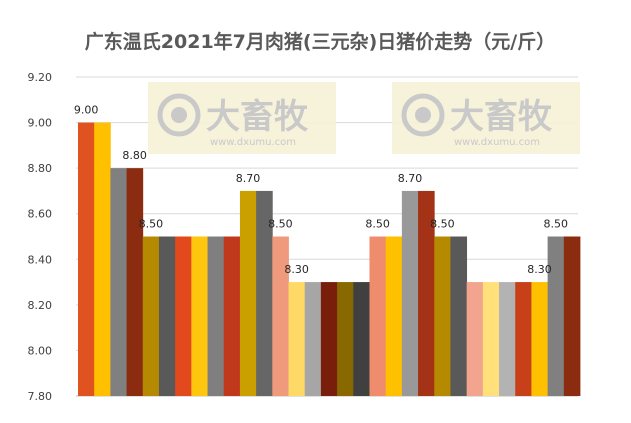 This screenshot has width=631, height=423. What do you see at coordinates (86, 110) in the screenshot?
I see `data-label: 9.00` at bounding box center [86, 110].